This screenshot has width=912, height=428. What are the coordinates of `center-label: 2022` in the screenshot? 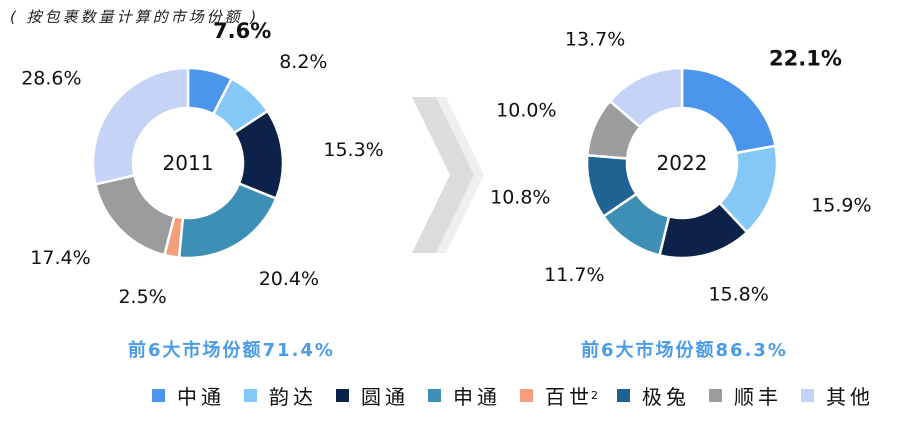 It's located at (682, 163).